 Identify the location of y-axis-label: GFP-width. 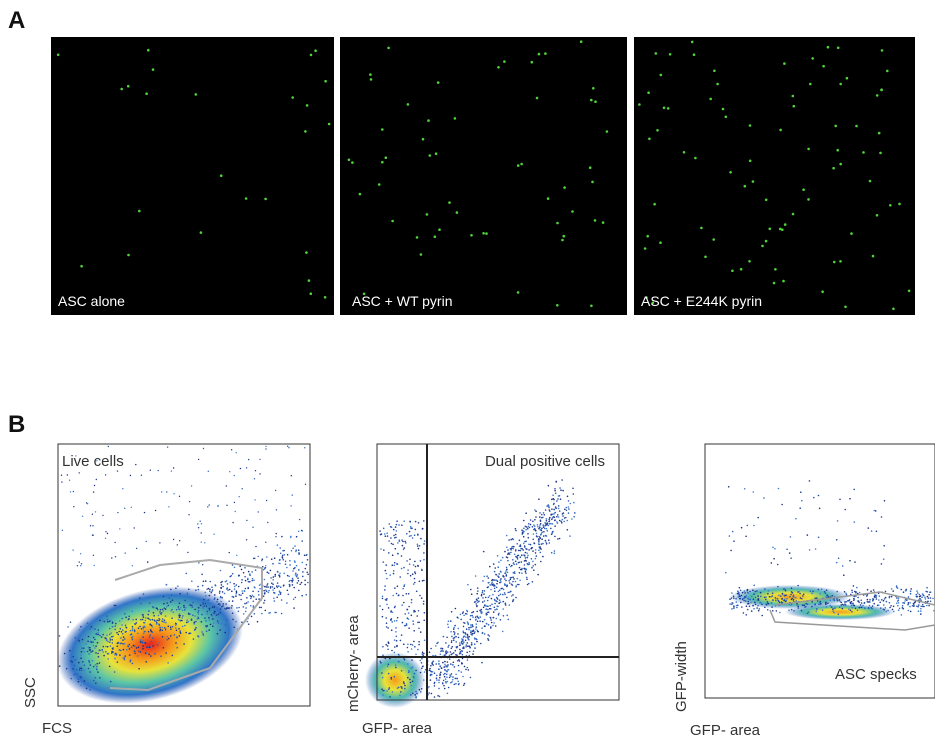
(681, 676).